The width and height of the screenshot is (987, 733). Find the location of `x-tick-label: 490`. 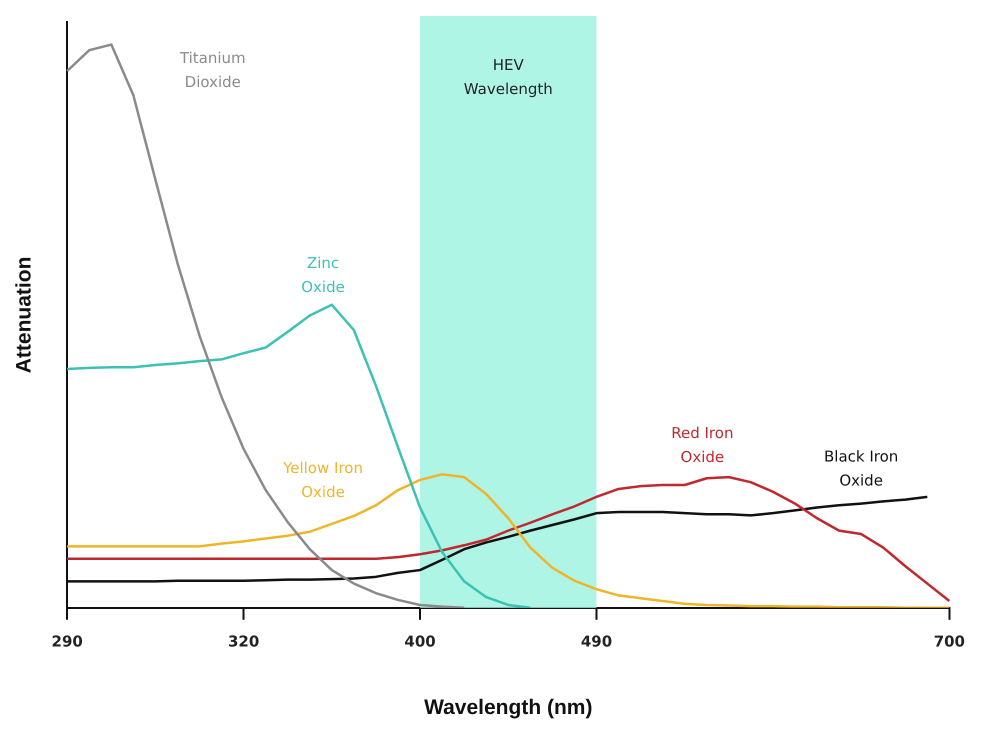

x-tick-label: 490 is located at coordinates (596, 641).